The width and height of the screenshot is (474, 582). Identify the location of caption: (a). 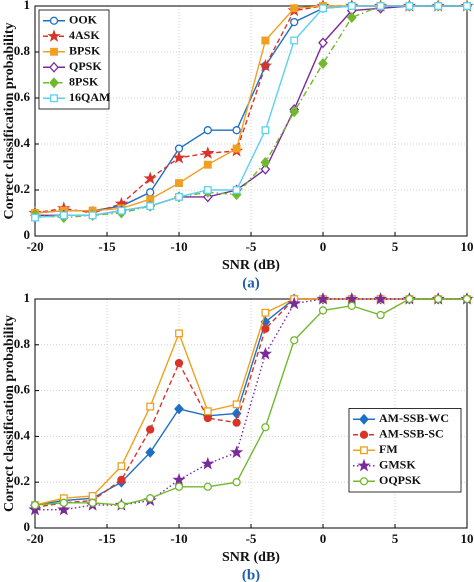
(251, 283).